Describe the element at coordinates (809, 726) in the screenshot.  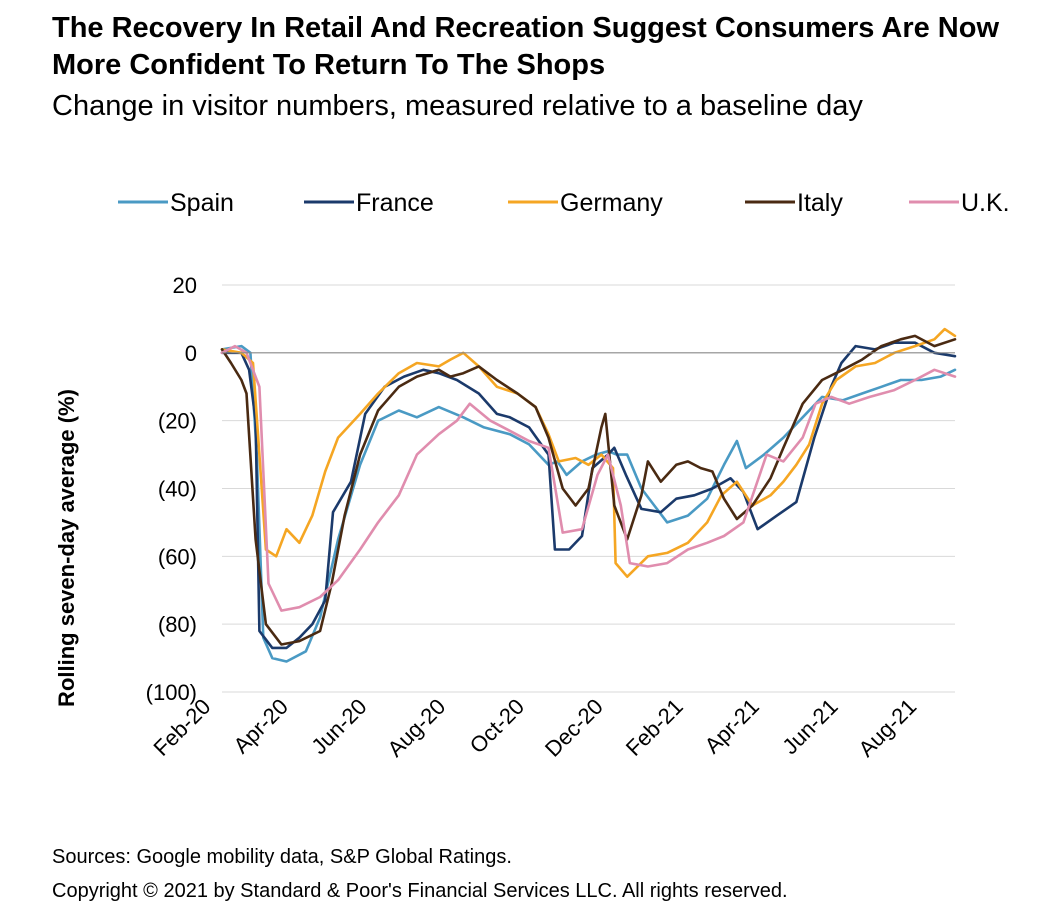
I see `x-tick-label: Jun-21` at that location.